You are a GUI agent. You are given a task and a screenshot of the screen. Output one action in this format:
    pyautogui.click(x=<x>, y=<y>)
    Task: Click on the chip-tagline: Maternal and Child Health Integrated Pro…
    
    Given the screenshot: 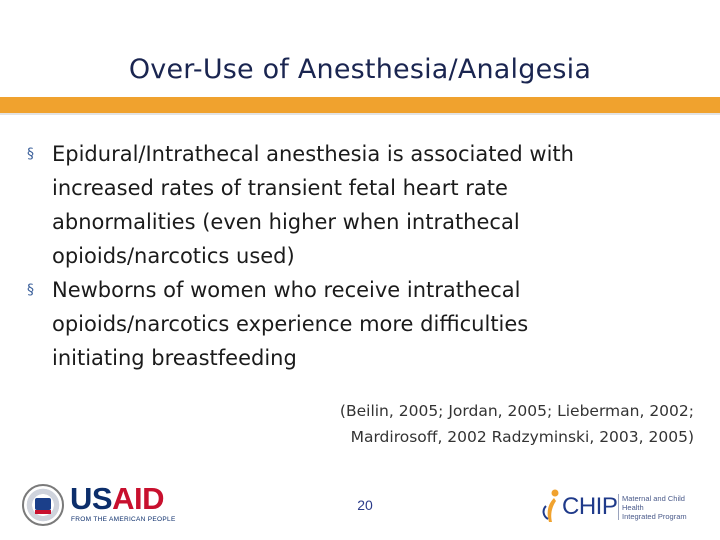 What is the action you would take?
    pyautogui.click(x=662, y=507)
    